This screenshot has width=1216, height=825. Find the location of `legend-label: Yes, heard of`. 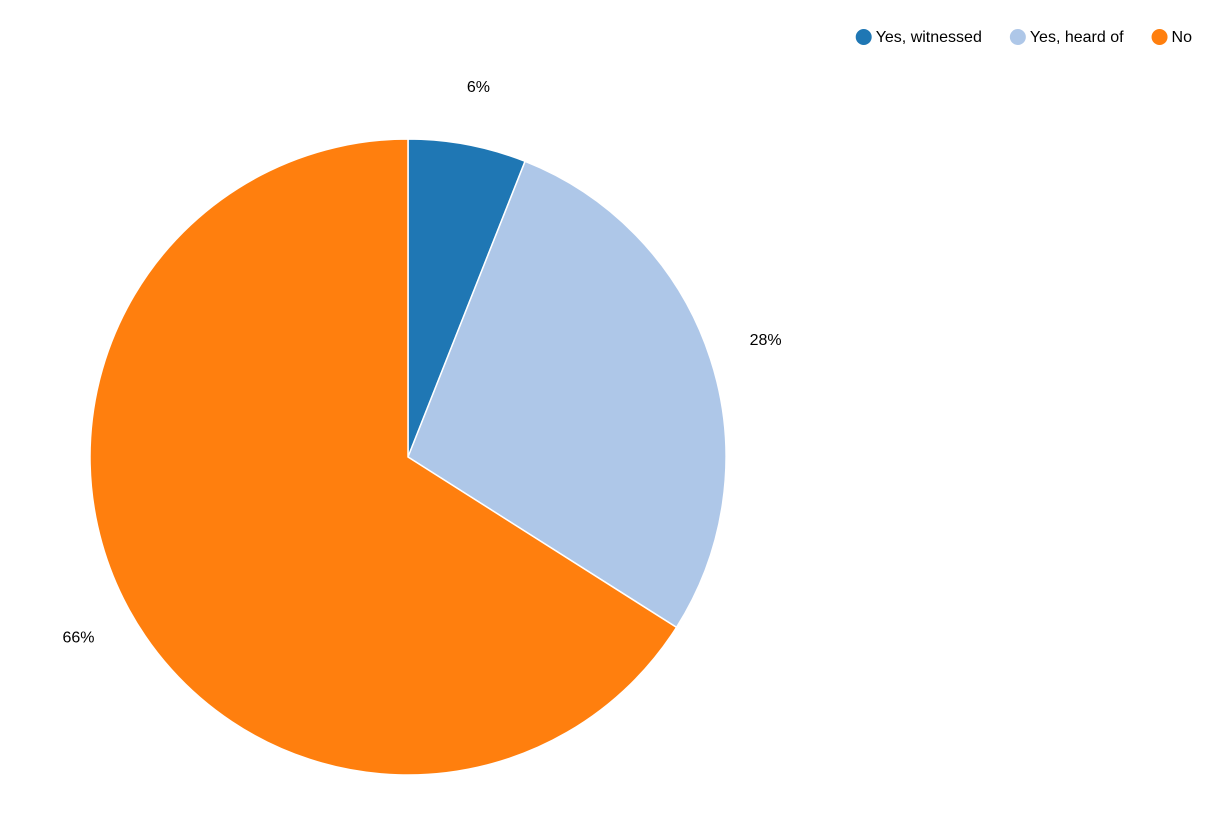

legend-label: Yes, heard of is located at coordinates (1077, 37).